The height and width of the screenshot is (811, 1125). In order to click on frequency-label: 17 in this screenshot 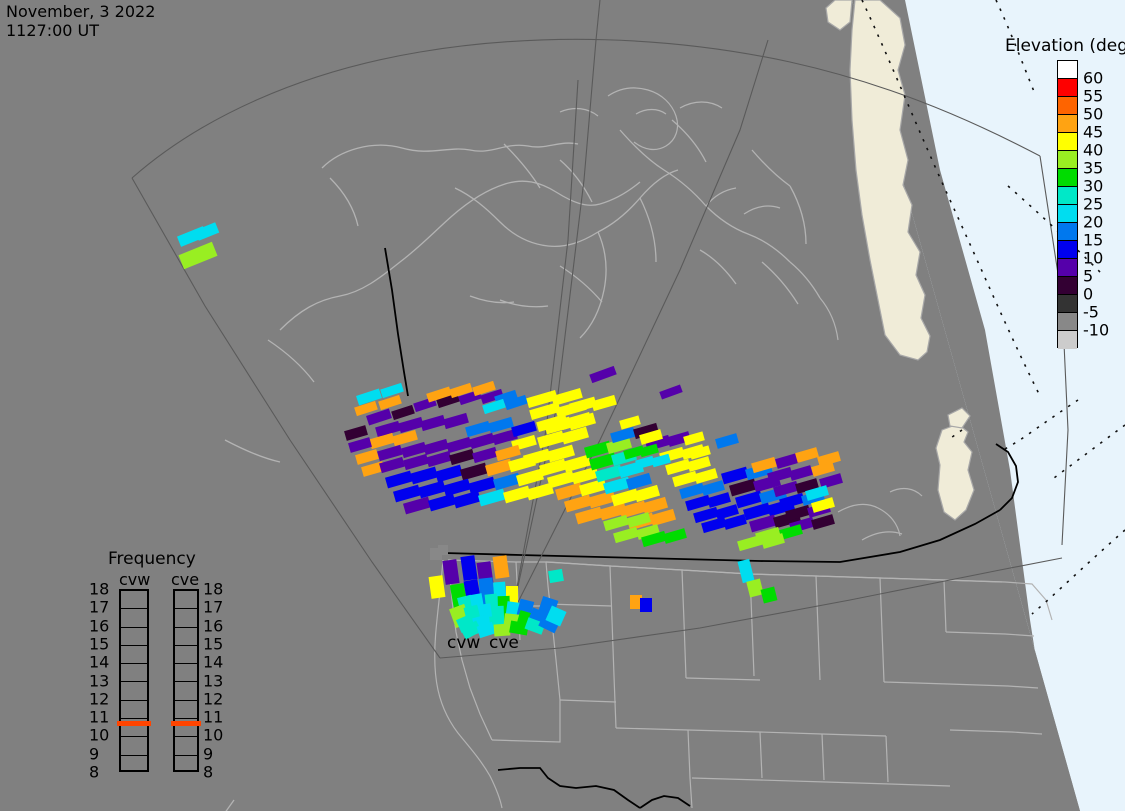, I will do `click(213, 607)`.